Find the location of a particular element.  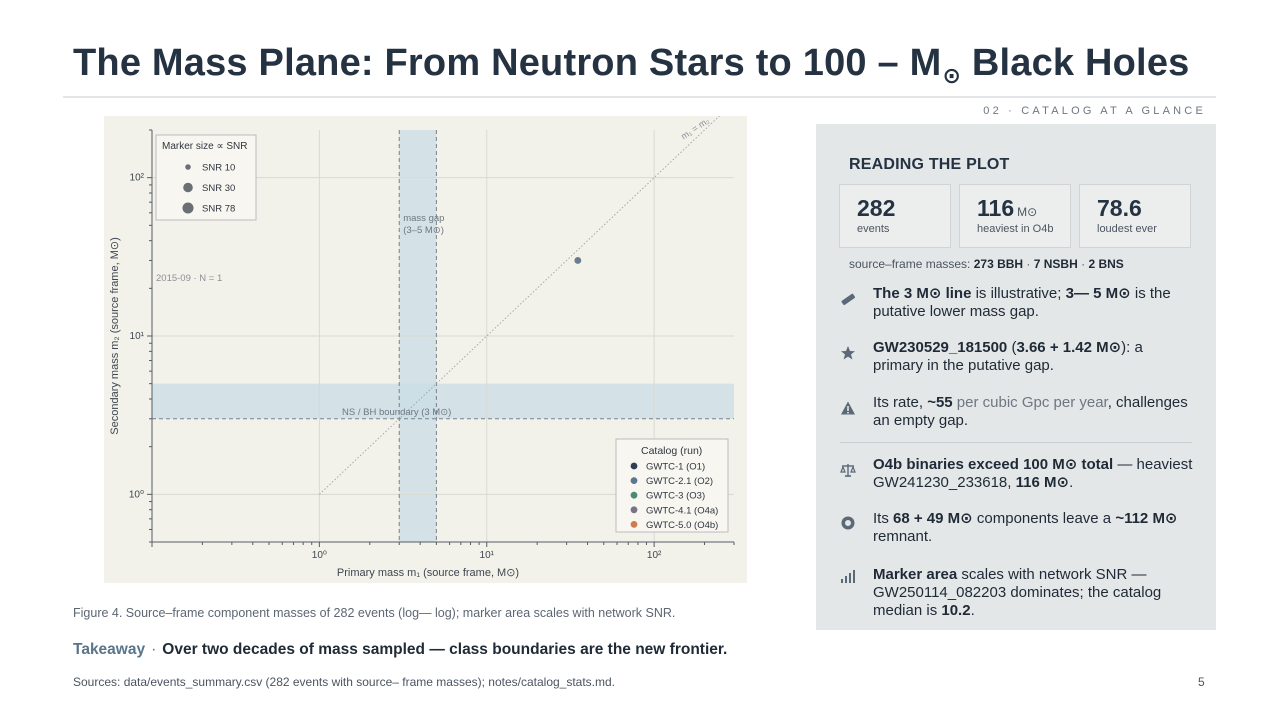

y-tick-label: 10² is located at coordinates (137, 178).